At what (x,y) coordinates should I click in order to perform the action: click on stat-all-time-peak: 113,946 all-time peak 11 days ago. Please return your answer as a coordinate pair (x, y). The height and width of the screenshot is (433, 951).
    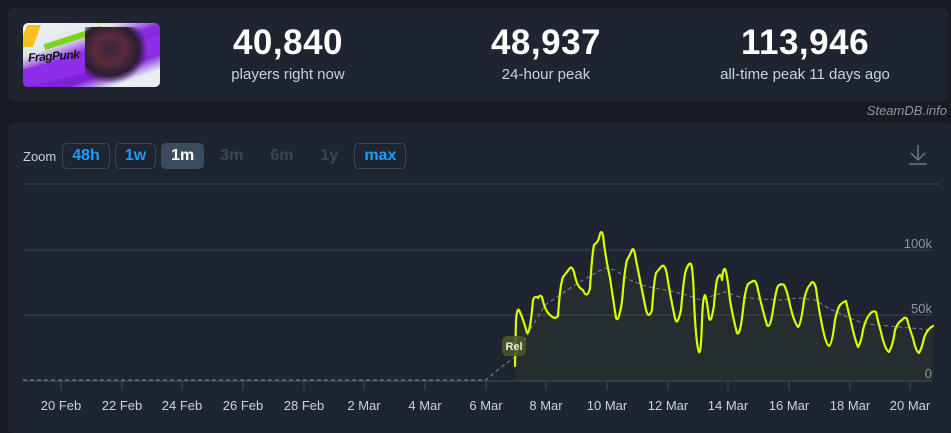
    Looking at the image, I should click on (805, 54).